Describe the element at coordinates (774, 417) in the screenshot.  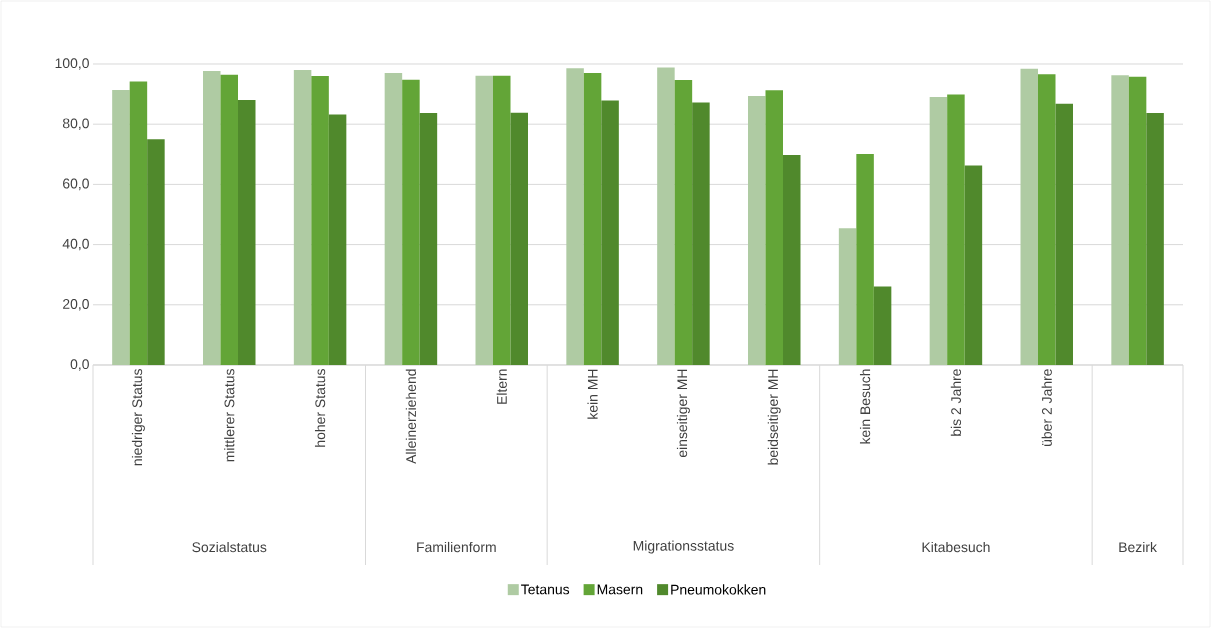
I see `x-tick-label: beidseitiger MH` at that location.